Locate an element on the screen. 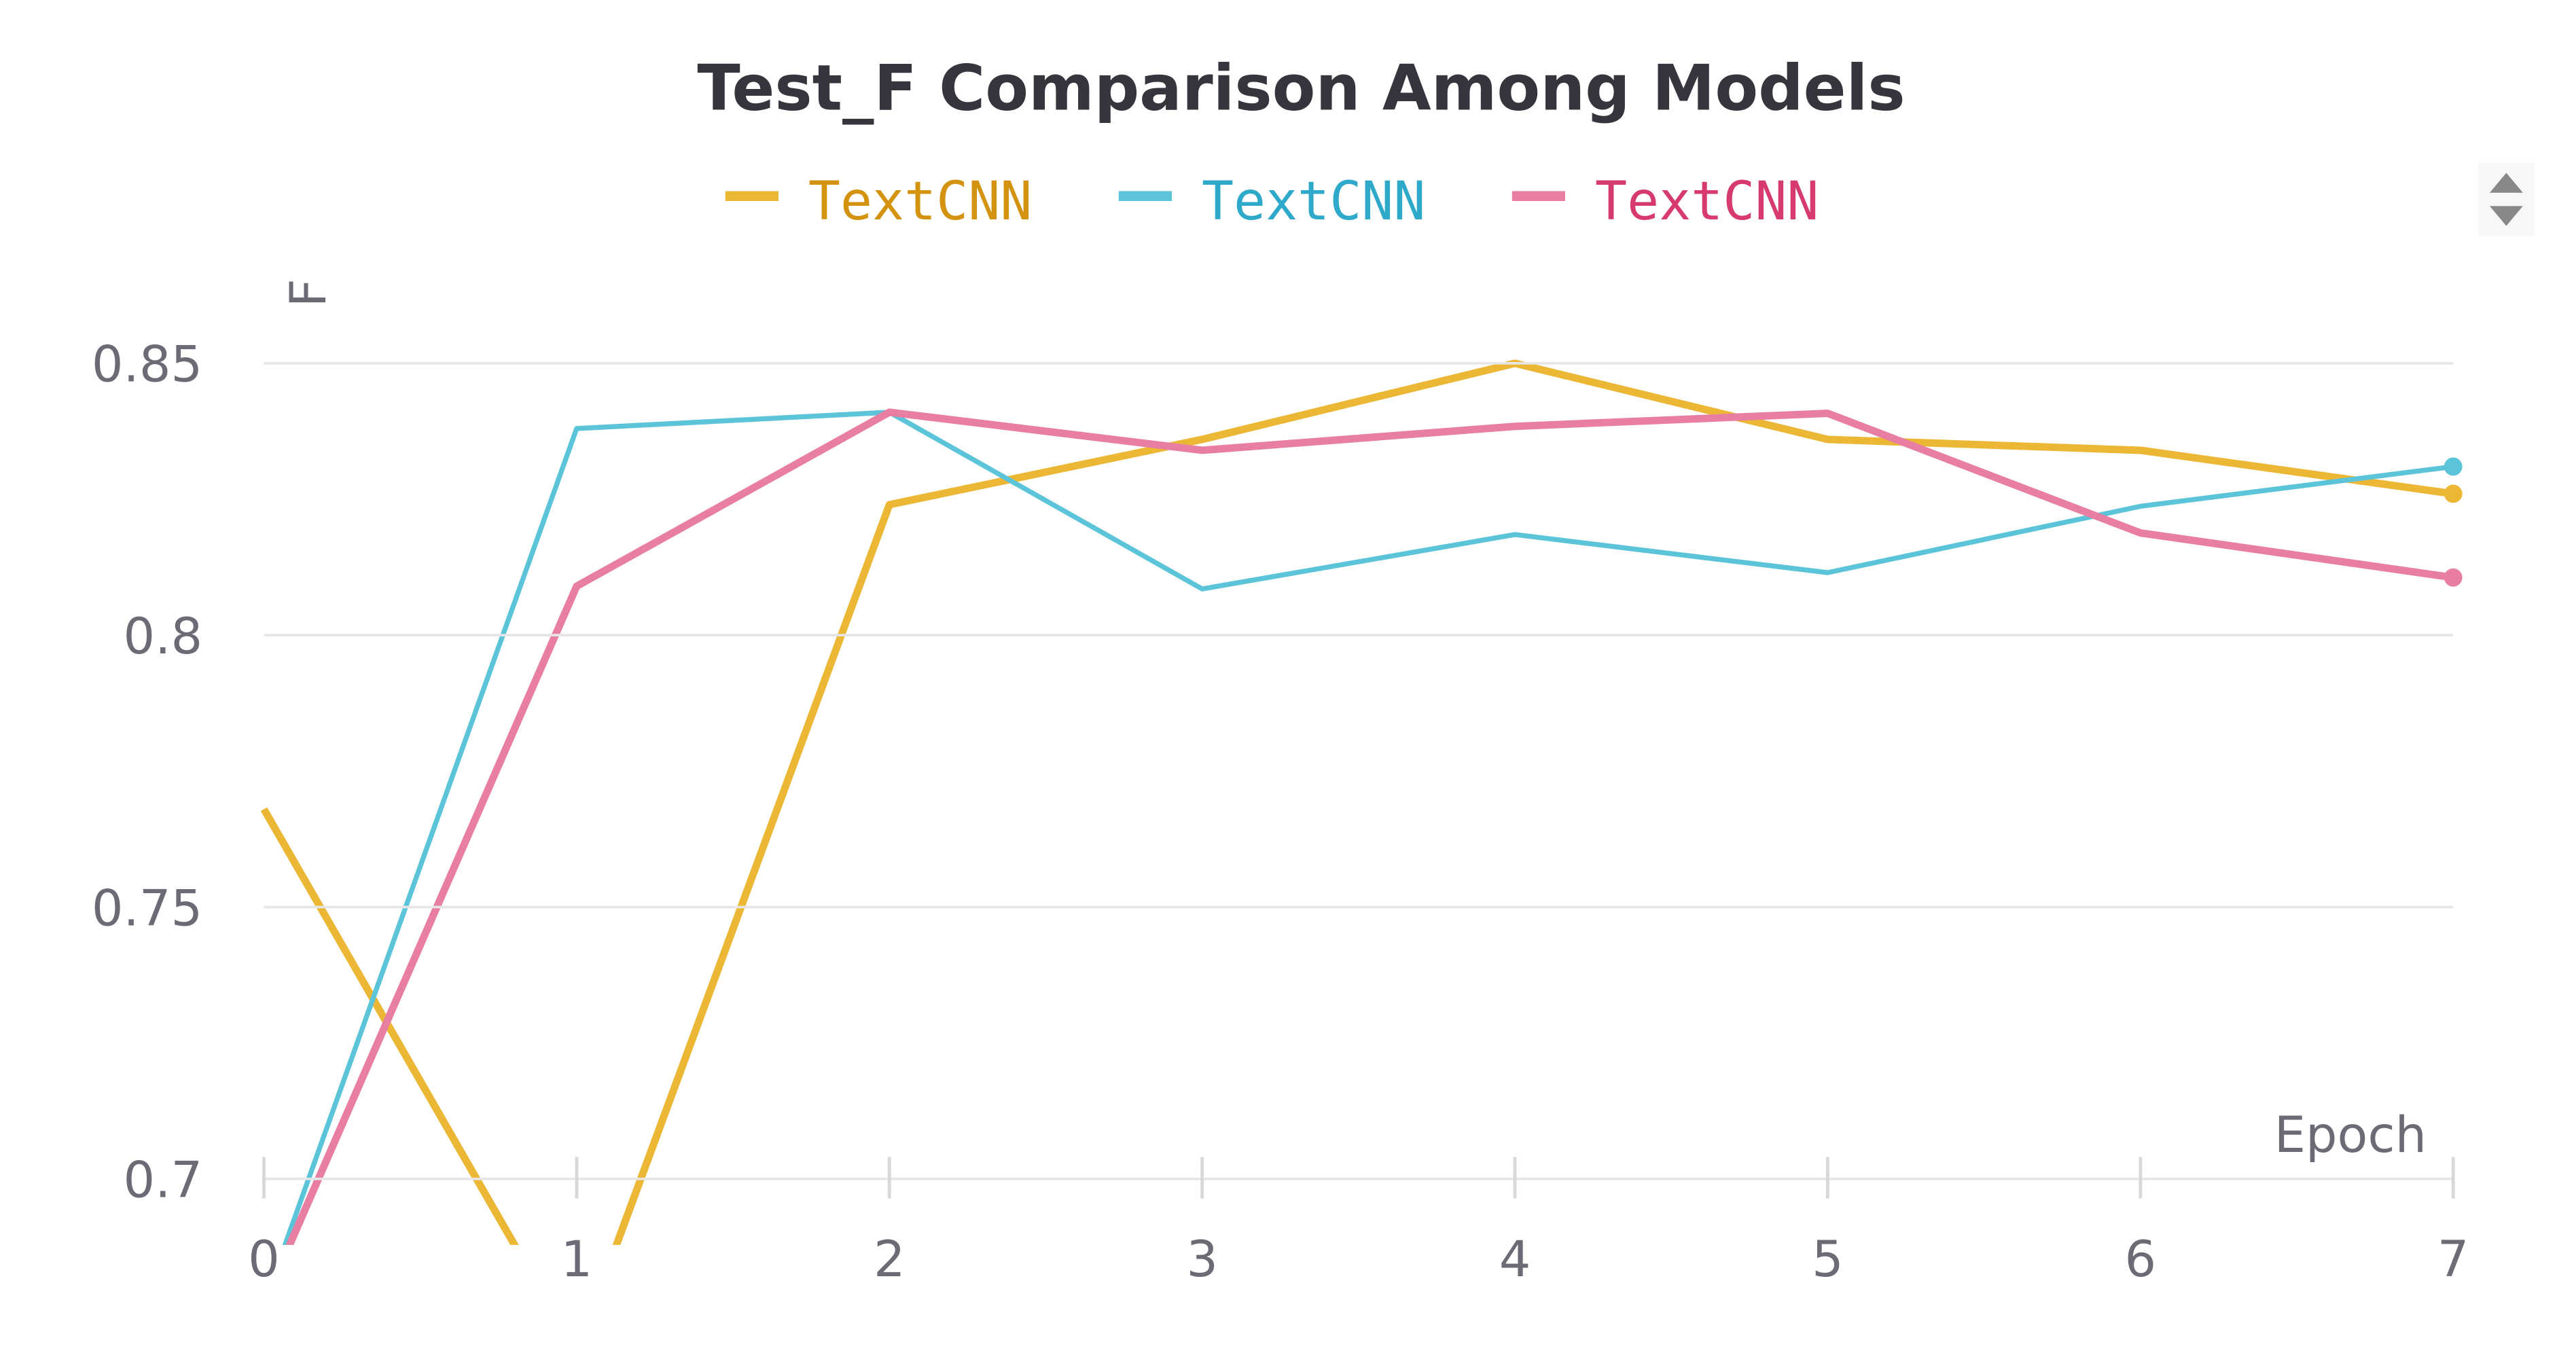 The width and height of the screenshot is (2576, 1353). x-tick-label: 2 is located at coordinates (890, 1259).